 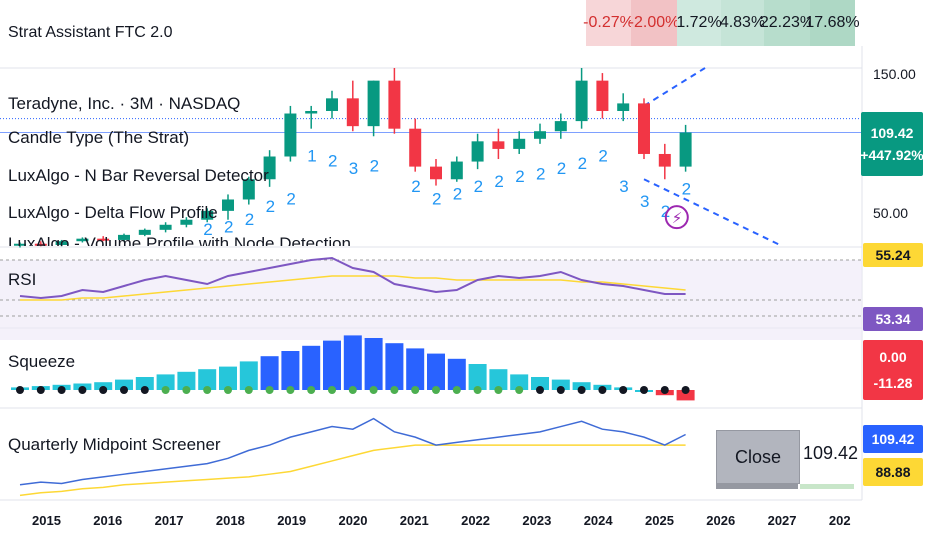 I want to click on squeeze-value-b: -11.28, so click(x=893, y=383).